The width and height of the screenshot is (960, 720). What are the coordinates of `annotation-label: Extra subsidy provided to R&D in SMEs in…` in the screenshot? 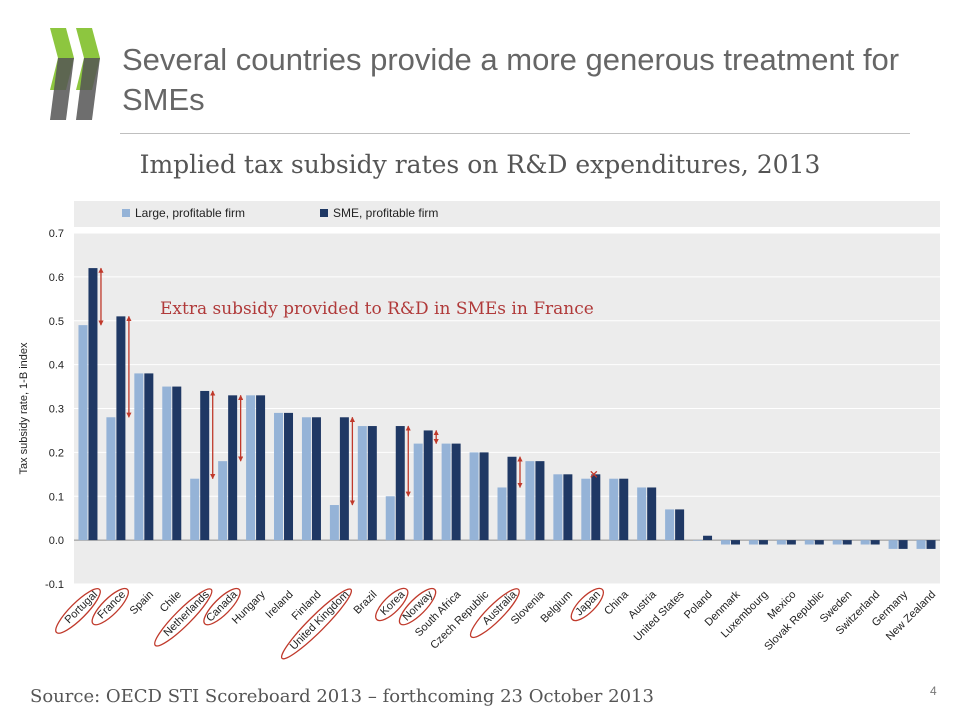 It's located at (377, 309).